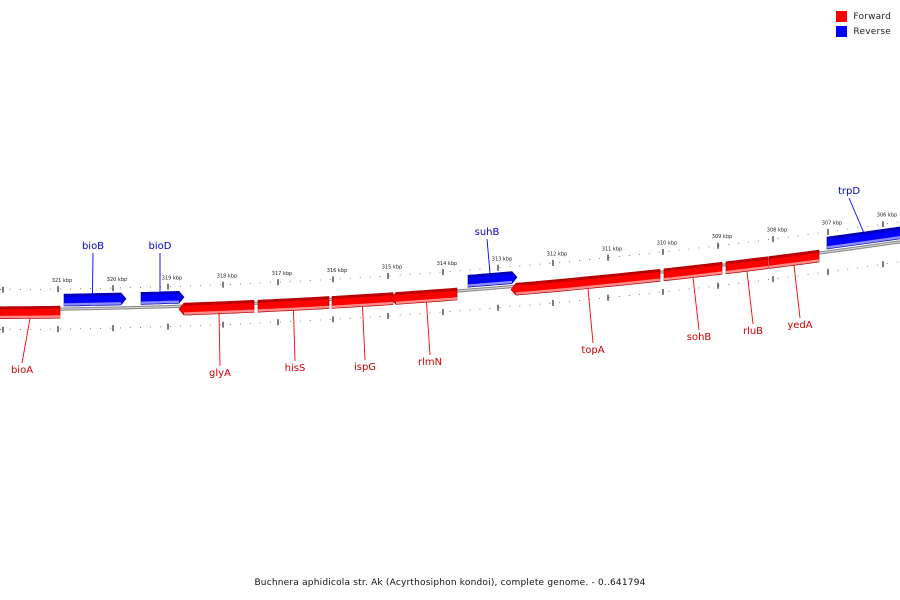  I want to click on ruler-tick-label: 317 kbp, so click(282, 274).